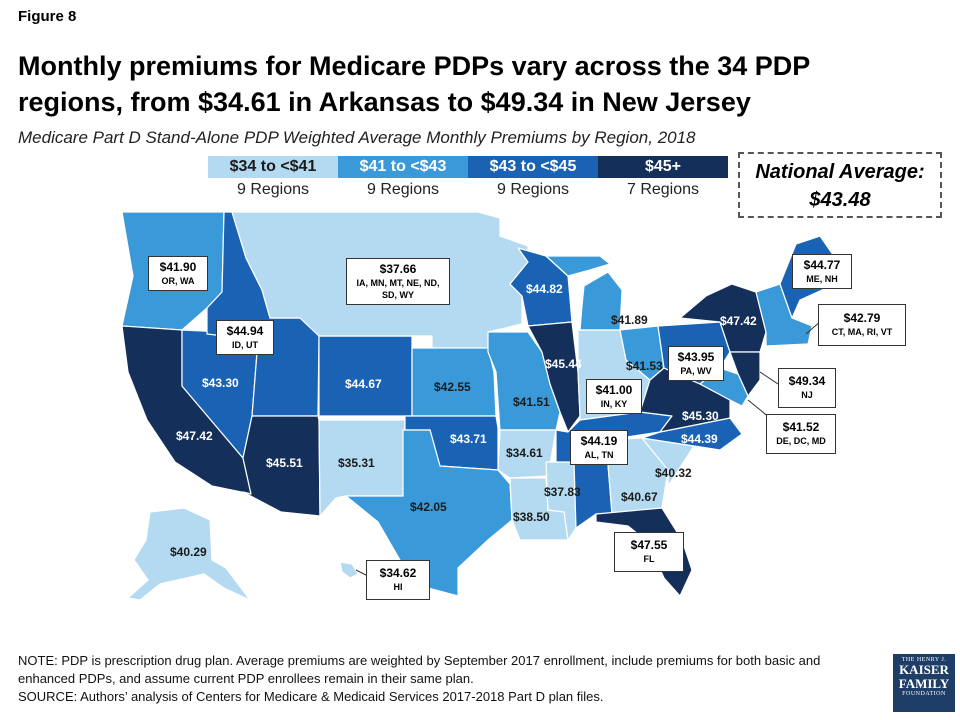 This screenshot has width=960, height=720. What do you see at coordinates (403, 167) in the screenshot?
I see `legend-swatch-2: $41 to <$43` at bounding box center [403, 167].